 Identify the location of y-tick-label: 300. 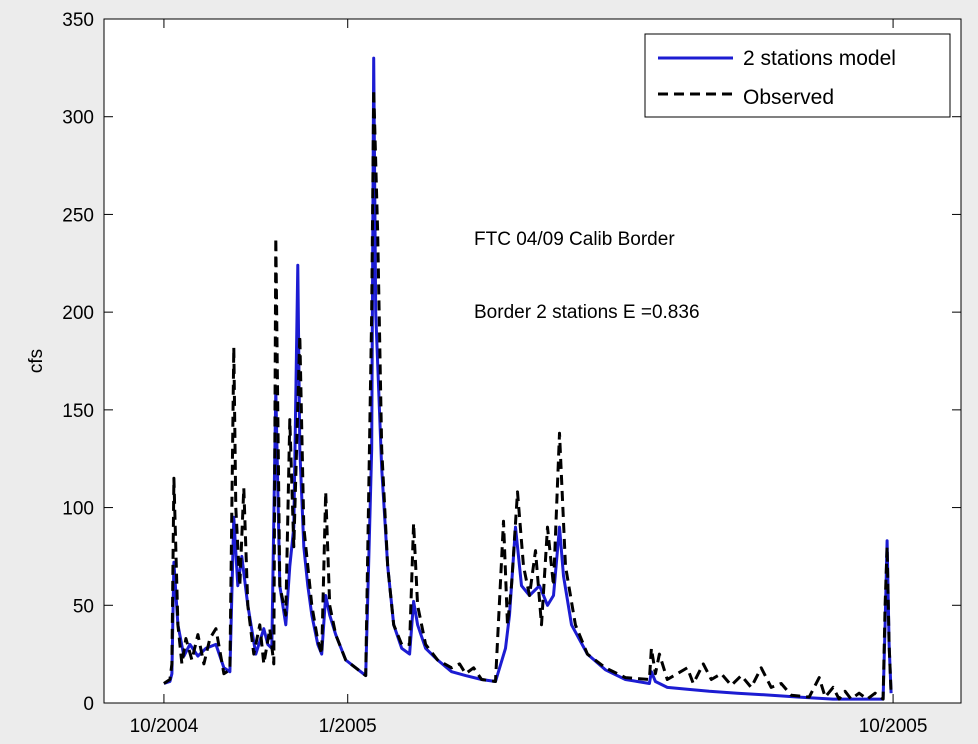
(78, 118).